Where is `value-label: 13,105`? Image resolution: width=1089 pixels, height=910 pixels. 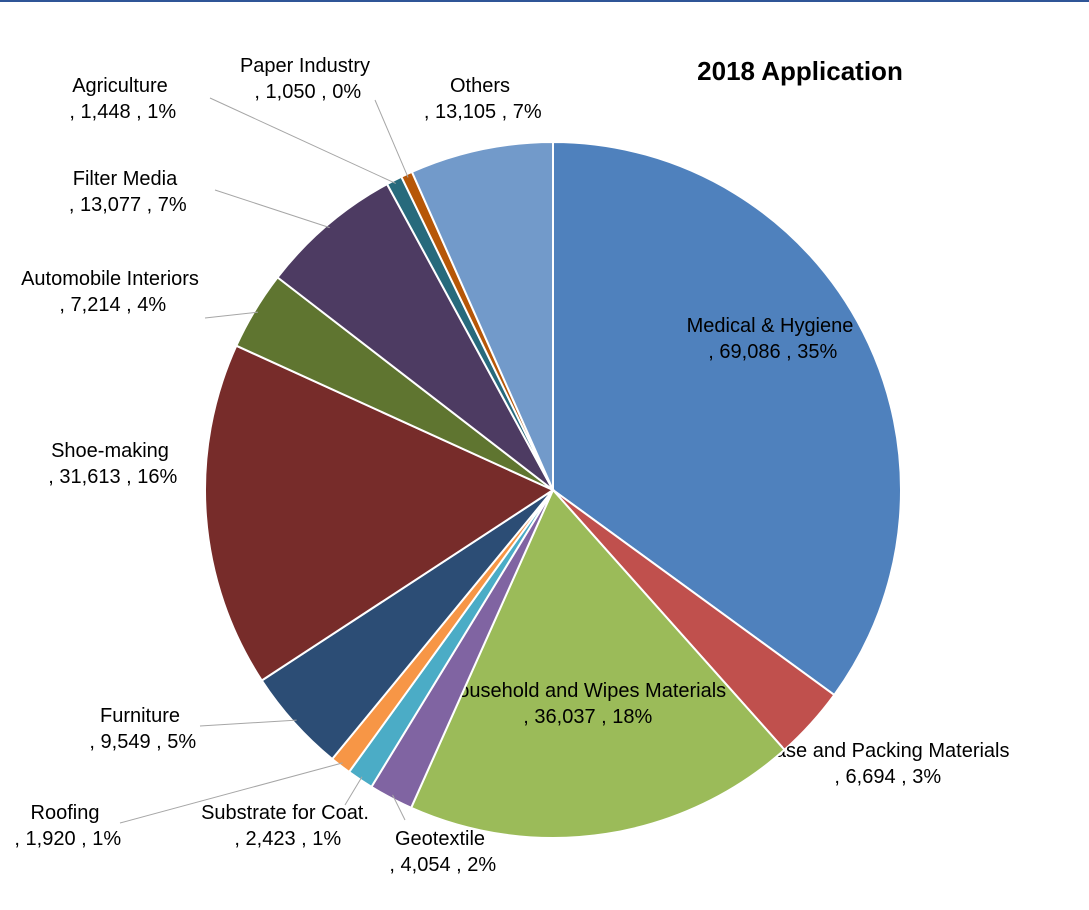 value-label: 13,105 is located at coordinates (465, 112).